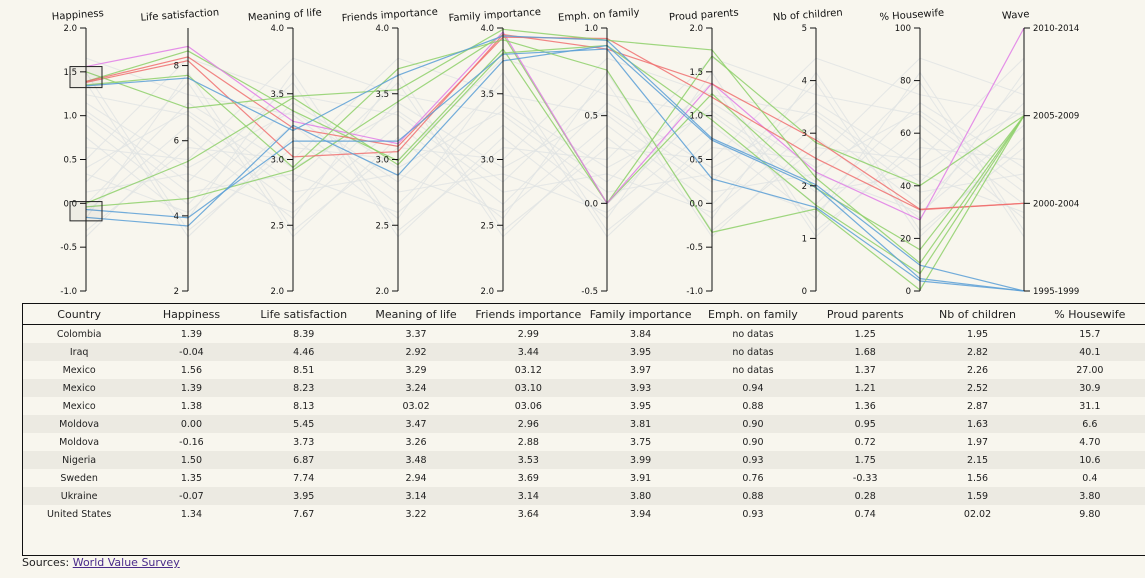  I want to click on table-cell: 1.25, so click(865, 334).